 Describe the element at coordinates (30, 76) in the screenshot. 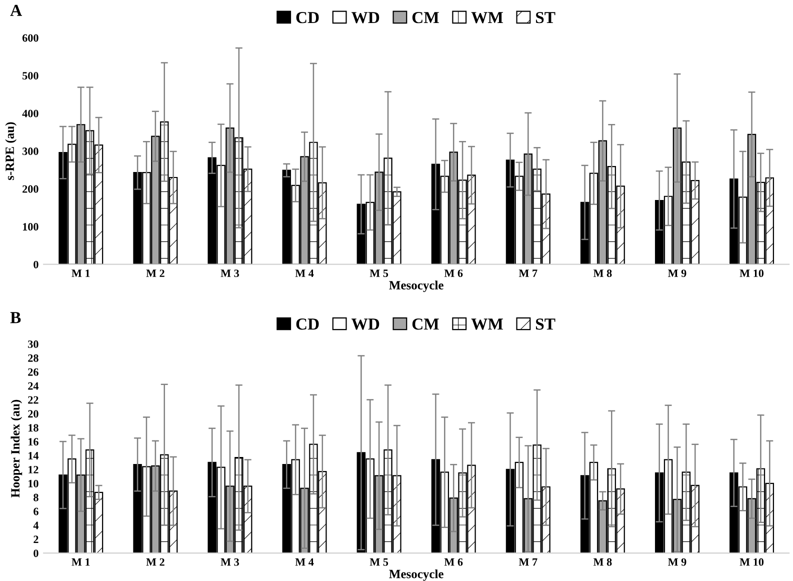

I see `y-tick-label: 500` at that location.